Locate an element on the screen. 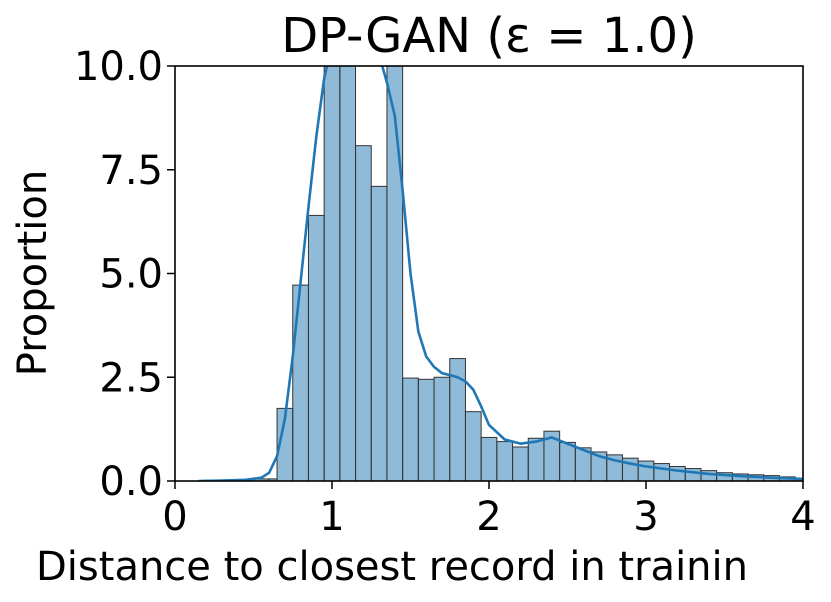  y-axis-ticks: 0.0 2.5 5.0 7.5 10.0 is located at coordinates (124, 274).